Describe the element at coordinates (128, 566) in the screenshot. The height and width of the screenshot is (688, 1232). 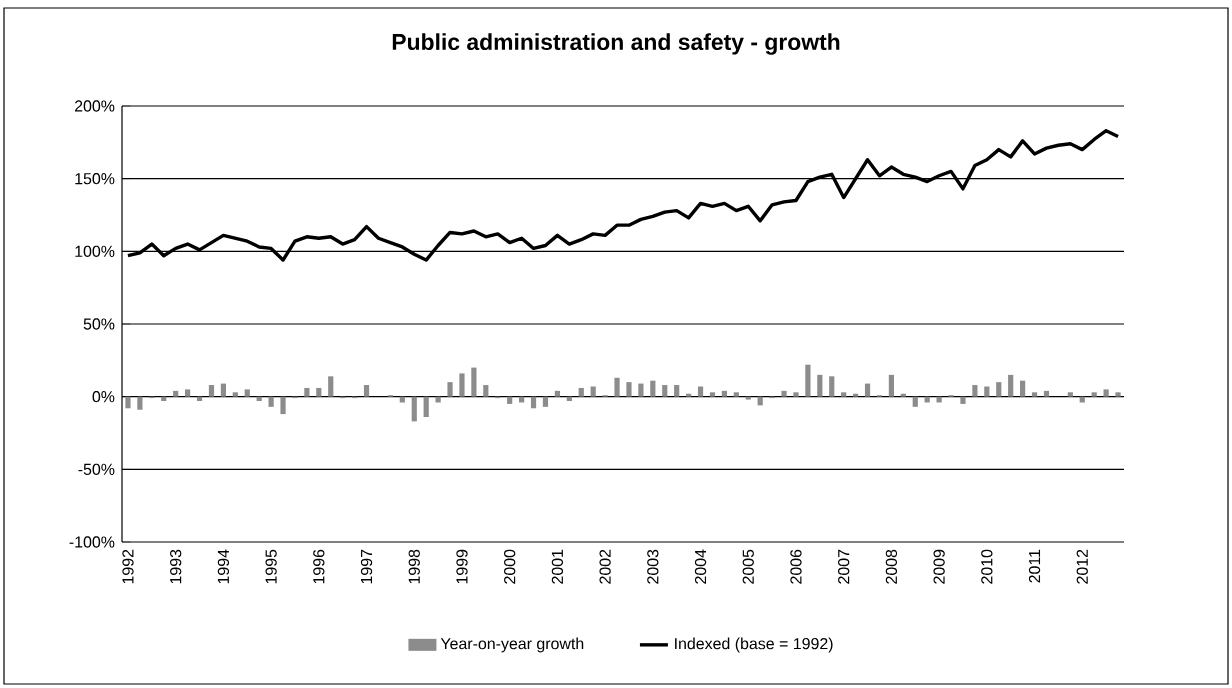
I see `x-tick-label: 1992` at that location.